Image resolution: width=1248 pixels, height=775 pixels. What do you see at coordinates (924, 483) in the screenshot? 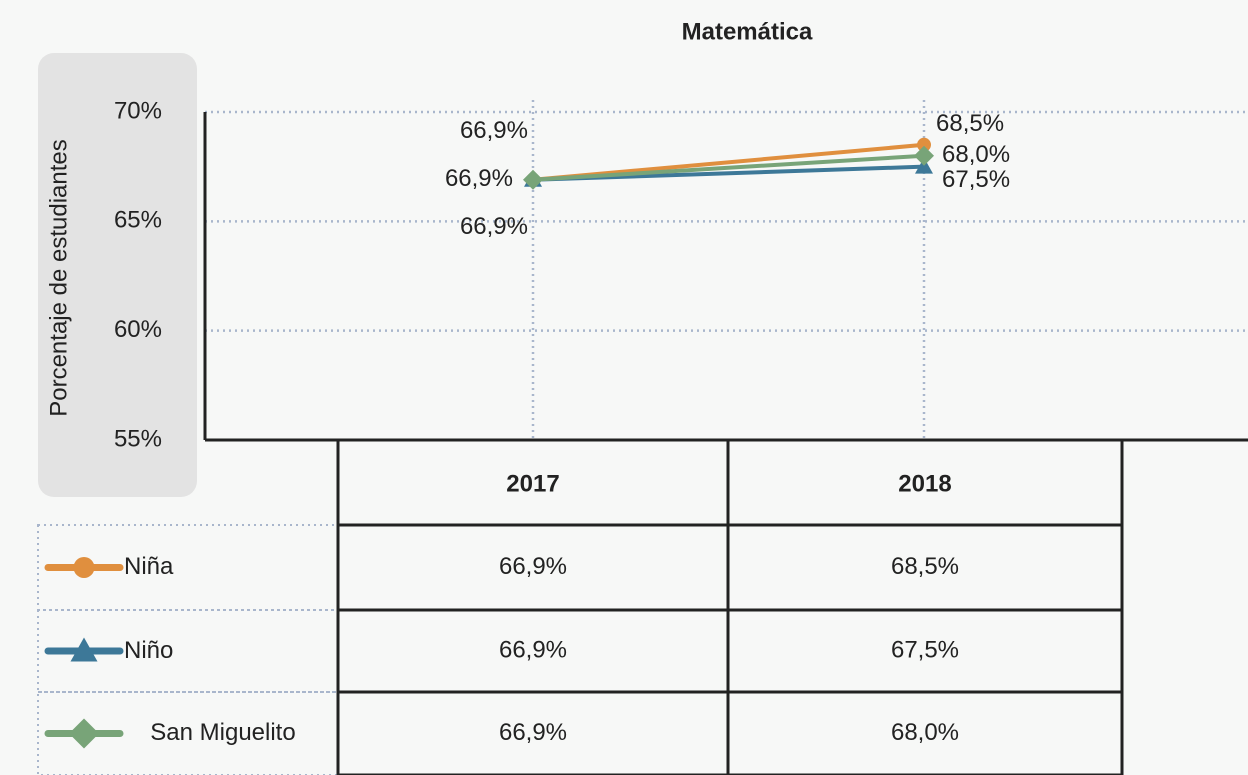
I see `table-header: 2018` at bounding box center [924, 483].